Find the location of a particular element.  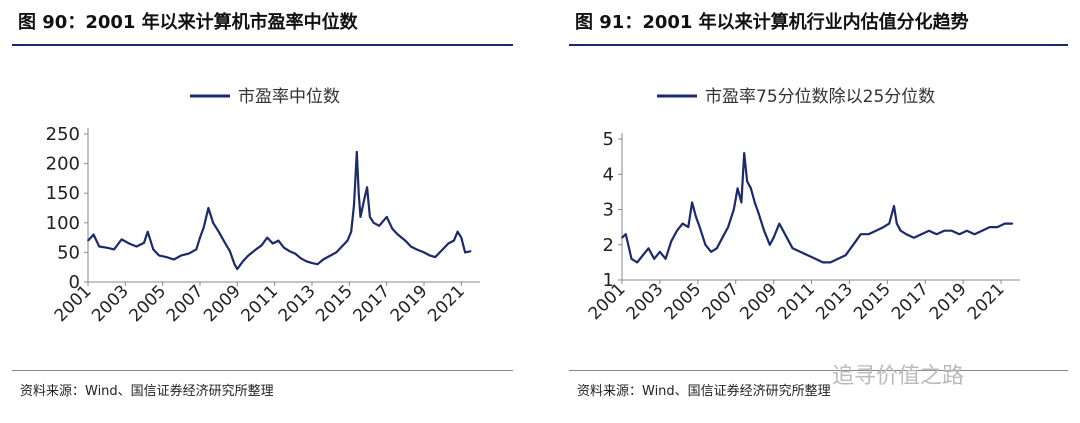

watermark-text: 追寻价值之路 is located at coordinates (898, 376).